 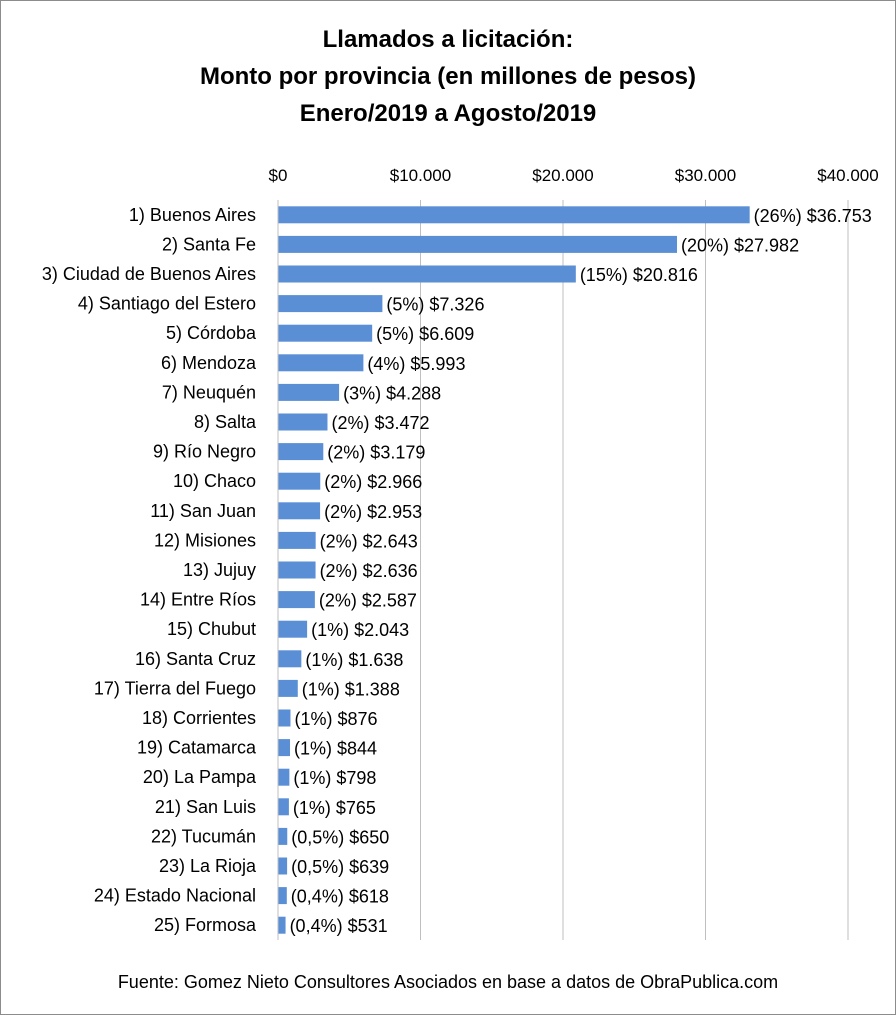 What do you see at coordinates (198, 600) in the screenshot?
I see `category-label: 14) Entre Ríos` at bounding box center [198, 600].